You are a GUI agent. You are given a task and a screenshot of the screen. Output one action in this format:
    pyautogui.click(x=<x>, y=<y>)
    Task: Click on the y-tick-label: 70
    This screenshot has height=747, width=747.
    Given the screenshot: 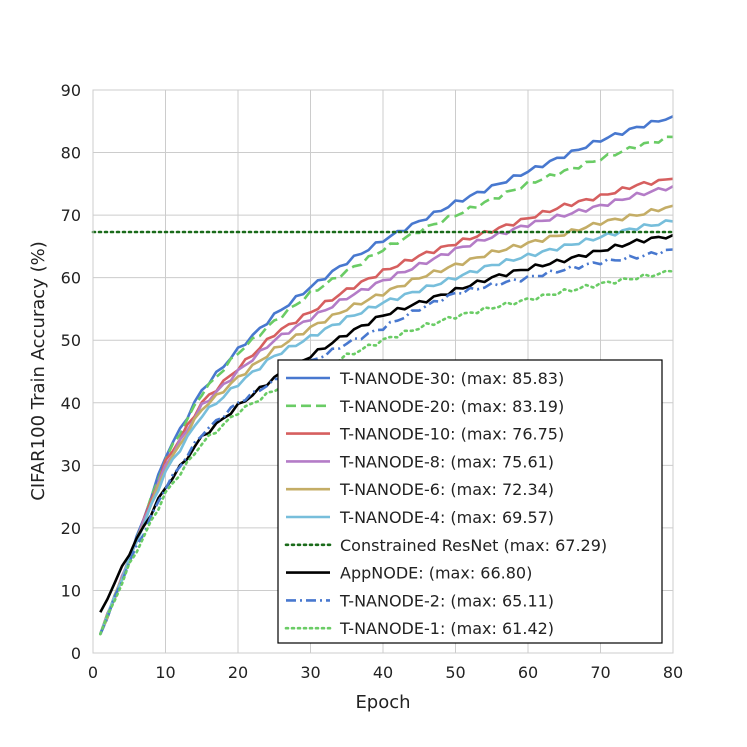 What is the action you would take?
    pyautogui.click(x=71, y=215)
    